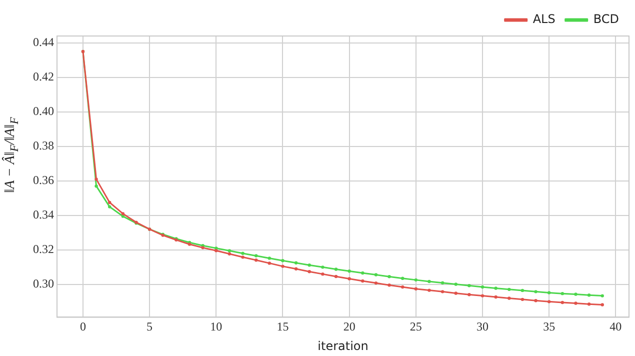 The image size is (635, 356). I want to click on y-tick-label: 0.32, so click(43, 249).